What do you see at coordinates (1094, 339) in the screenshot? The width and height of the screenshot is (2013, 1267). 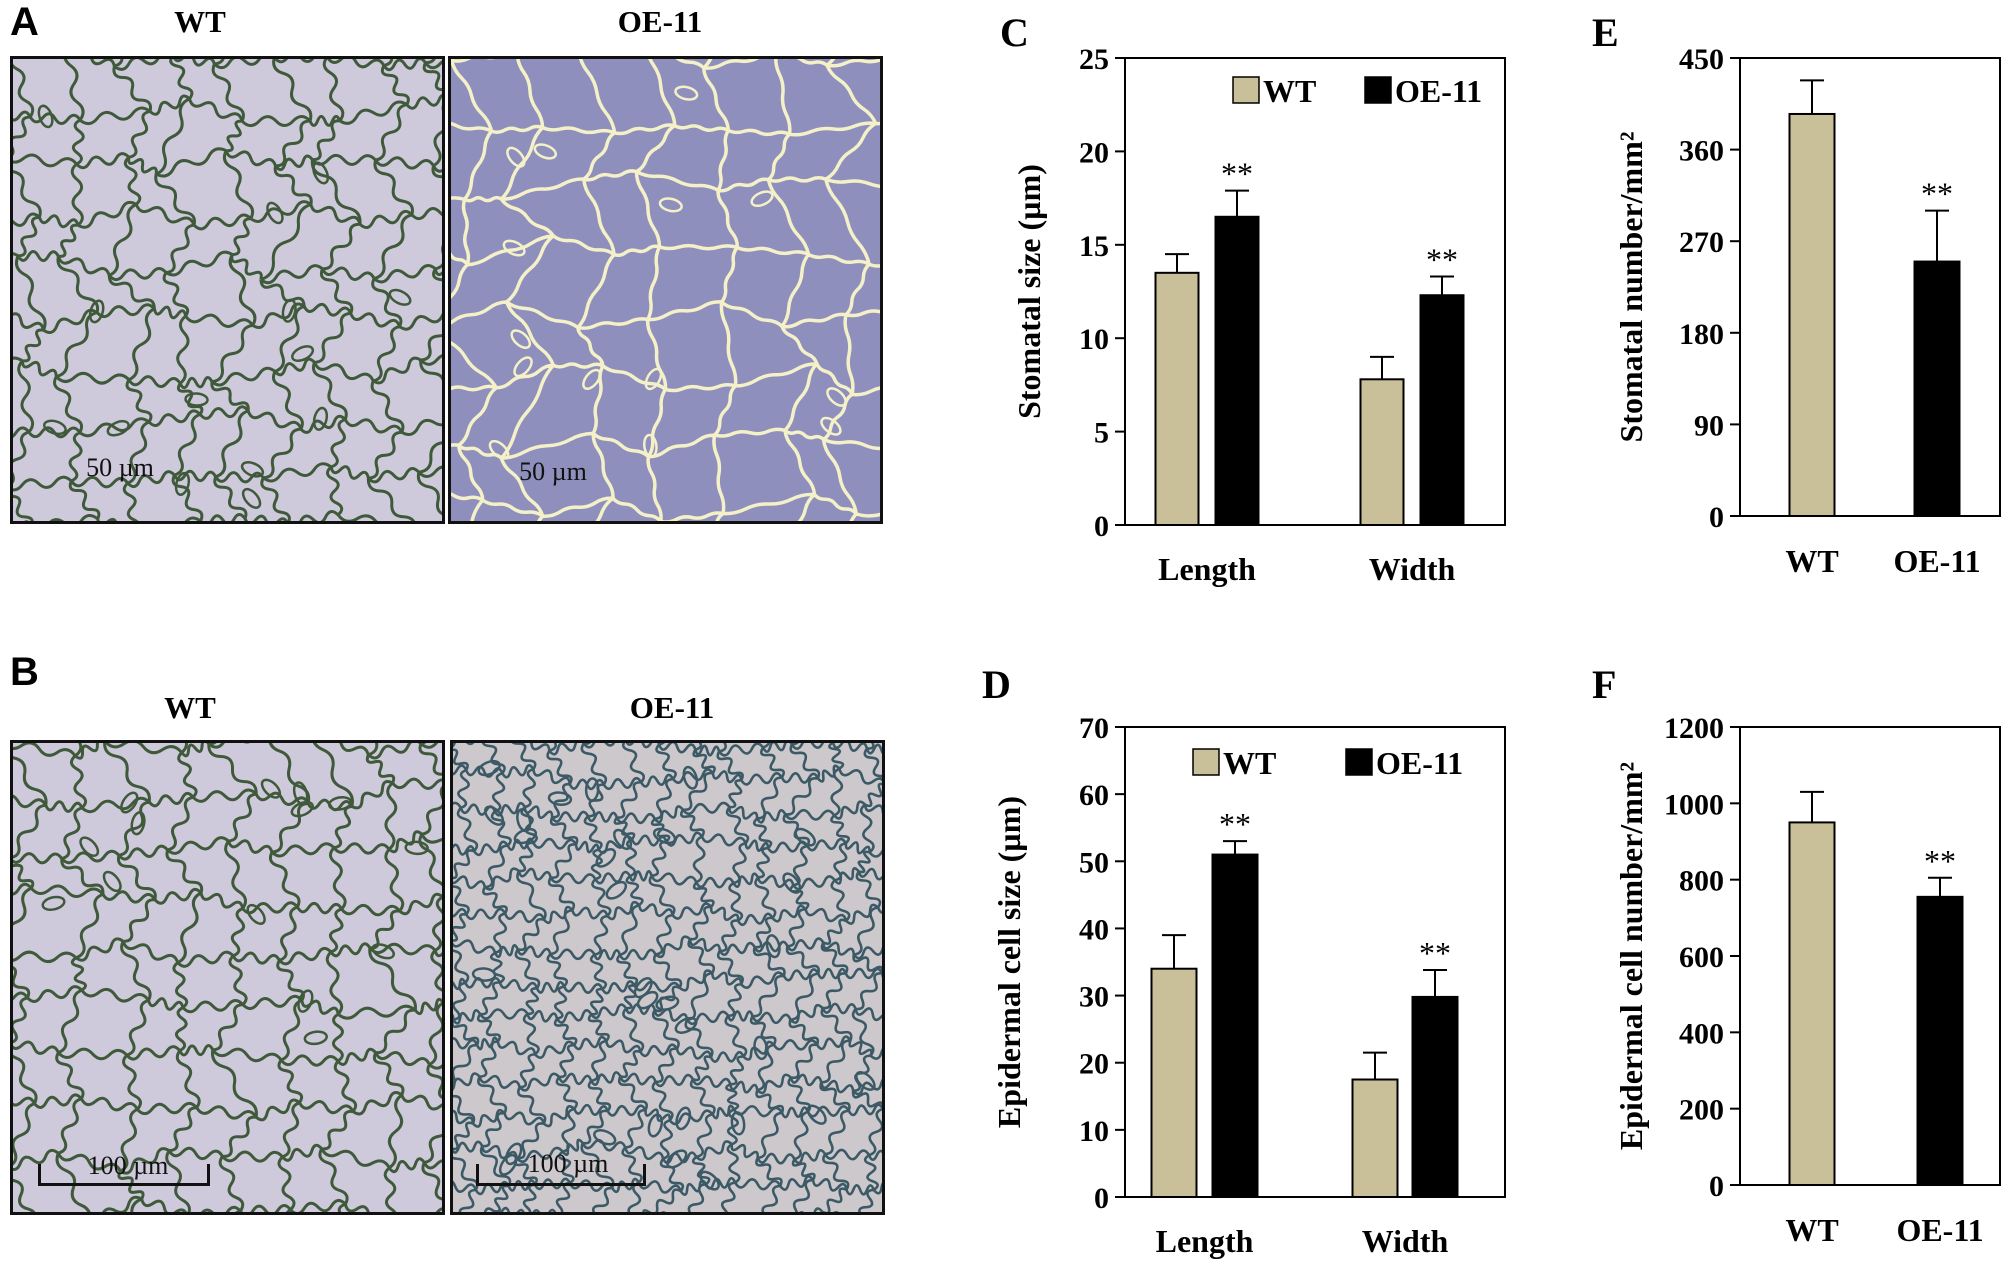 I see `y-tick-label: 10` at bounding box center [1094, 339].